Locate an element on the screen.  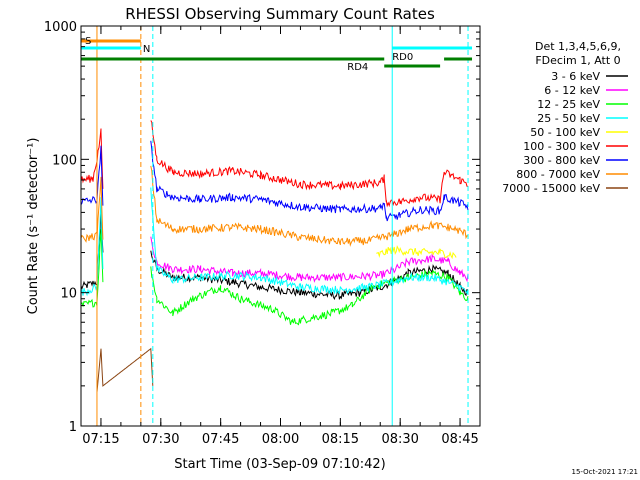
legend-label-7: 800 - 7000 keV is located at coordinates (558, 174).